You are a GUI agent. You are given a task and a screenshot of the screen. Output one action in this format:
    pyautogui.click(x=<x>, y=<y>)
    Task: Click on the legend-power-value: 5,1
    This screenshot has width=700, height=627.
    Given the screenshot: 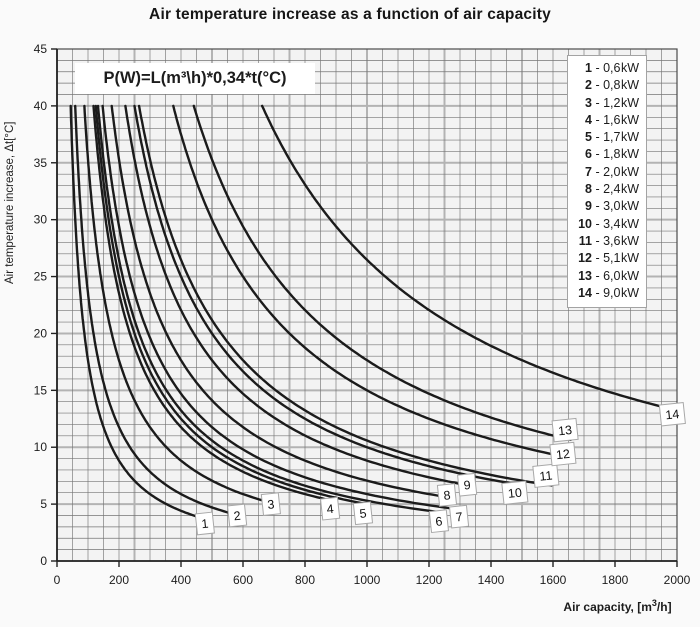 What is the action you would take?
    pyautogui.click(x=612, y=258)
    